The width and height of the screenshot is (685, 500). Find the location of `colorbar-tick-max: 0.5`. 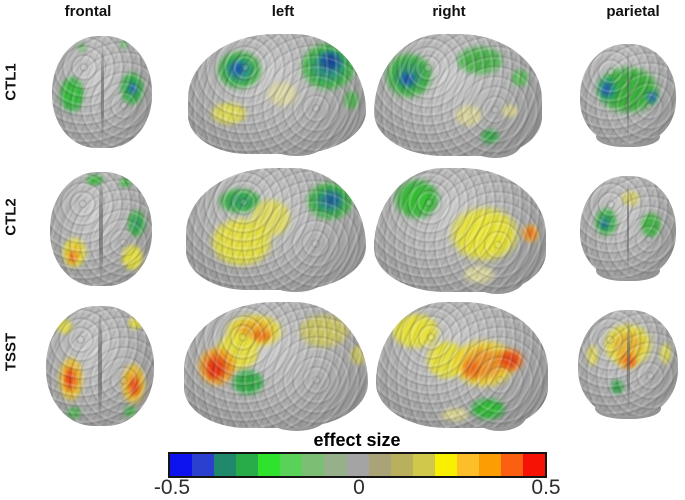

colorbar-tick-max: 0.5 is located at coordinates (546, 487).